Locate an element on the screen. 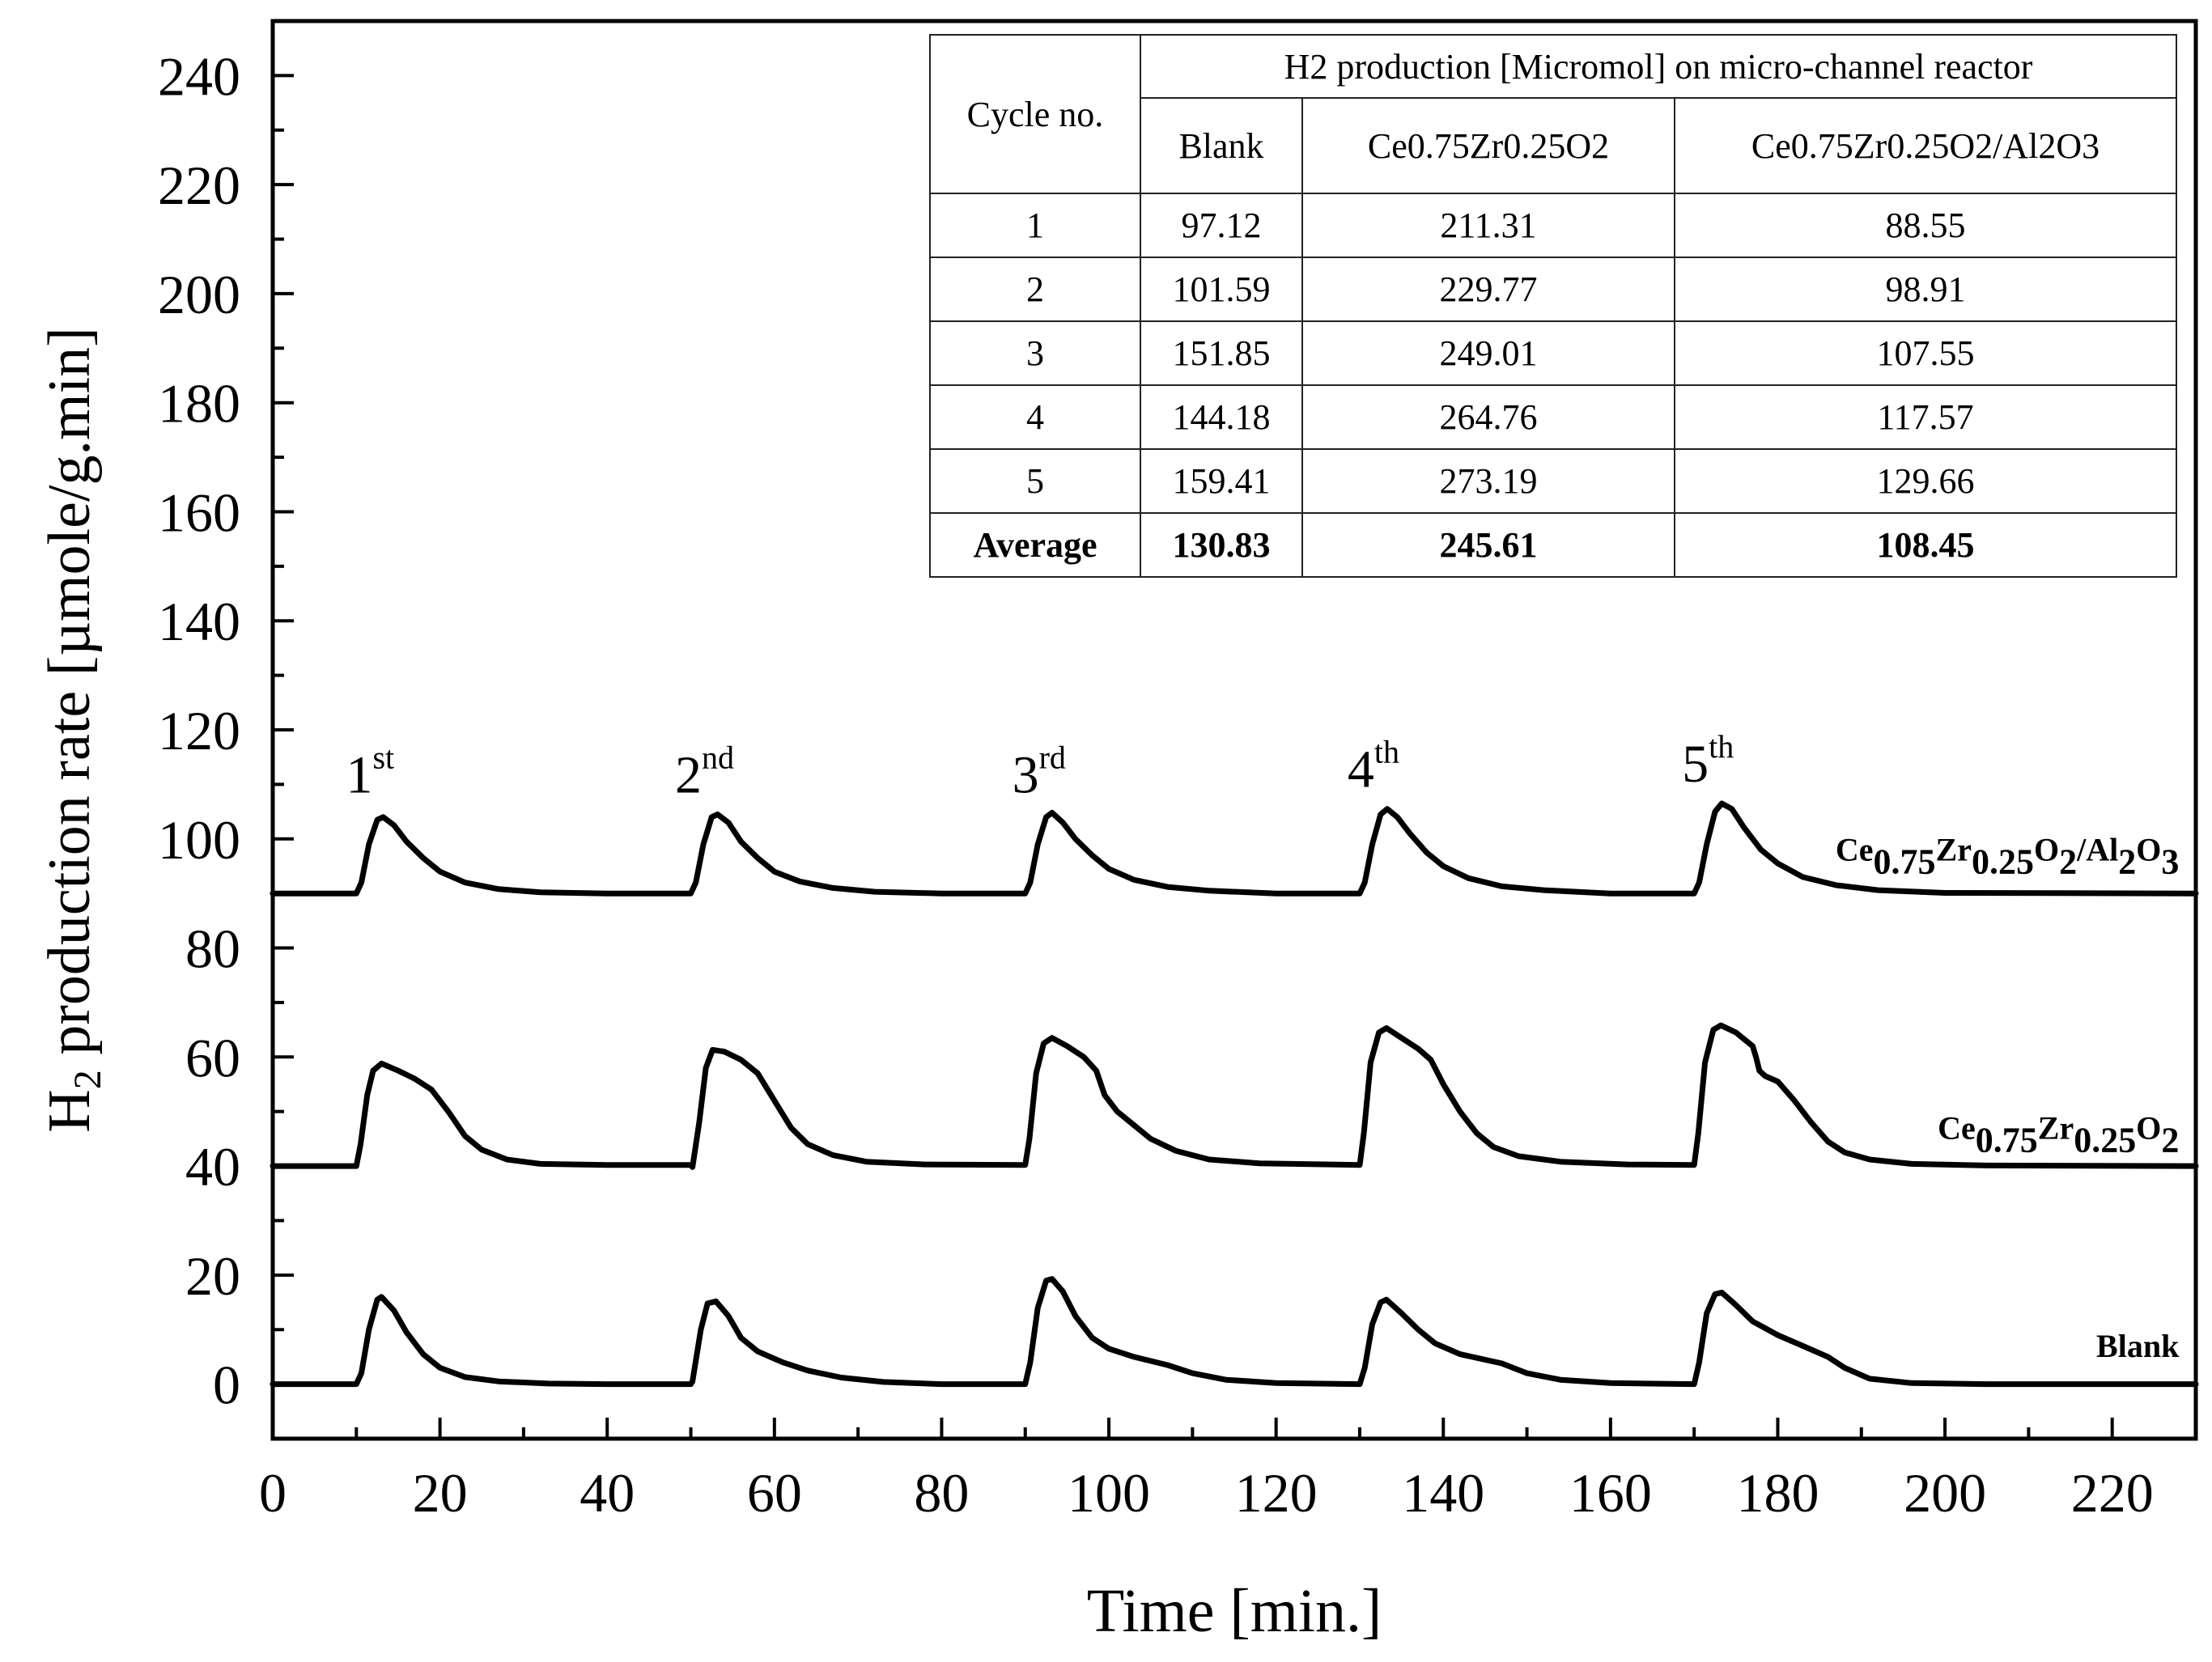 This screenshot has height=1662, width=2212. cycle-cell: 5 is located at coordinates (1035, 481).